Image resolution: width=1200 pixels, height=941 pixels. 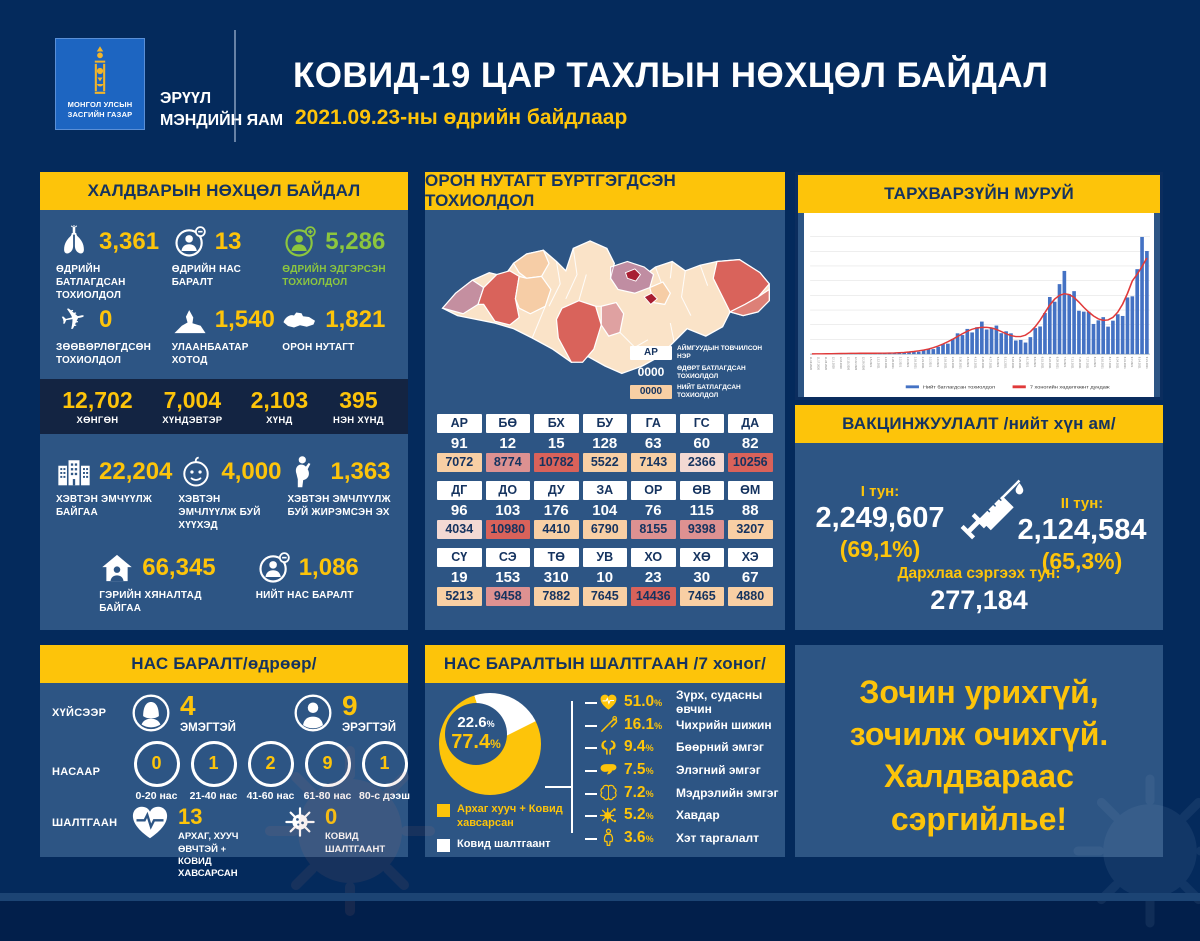 What do you see at coordinates (213, 796) in the screenshot?
I see `age-range: 21-40 нас` at bounding box center [213, 796].